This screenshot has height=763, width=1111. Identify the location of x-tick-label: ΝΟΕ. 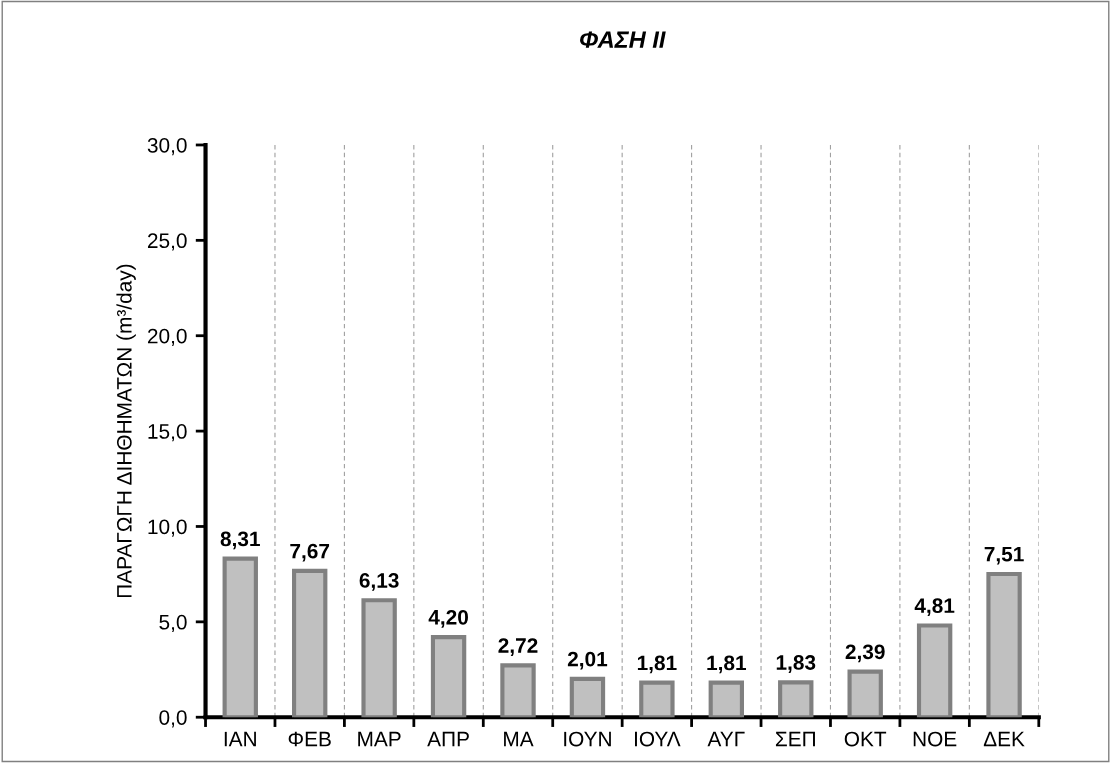
(935, 739).